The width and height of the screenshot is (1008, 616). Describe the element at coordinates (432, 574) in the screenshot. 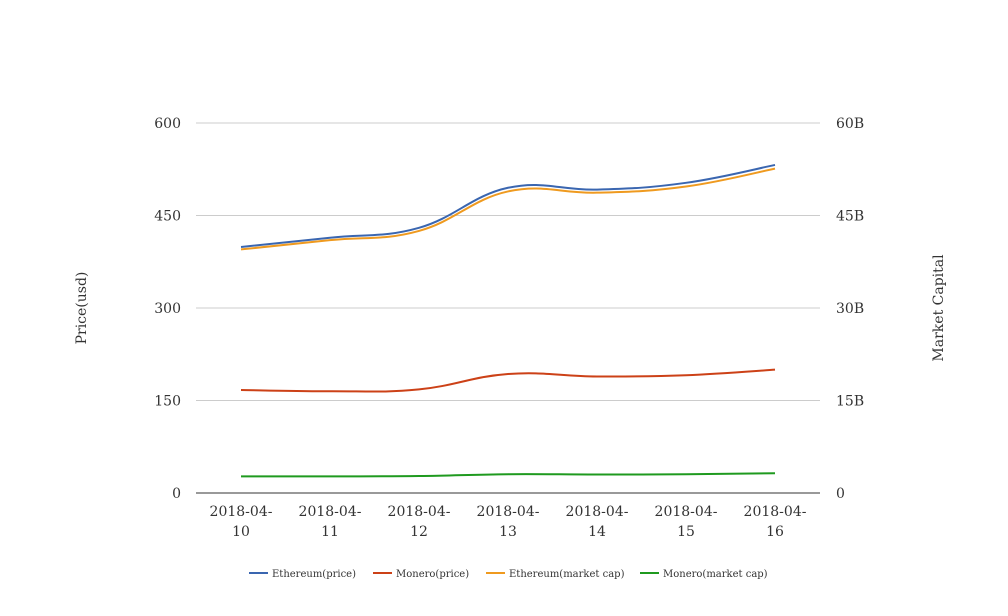

I see `legend-label: Monero(price)` at that location.